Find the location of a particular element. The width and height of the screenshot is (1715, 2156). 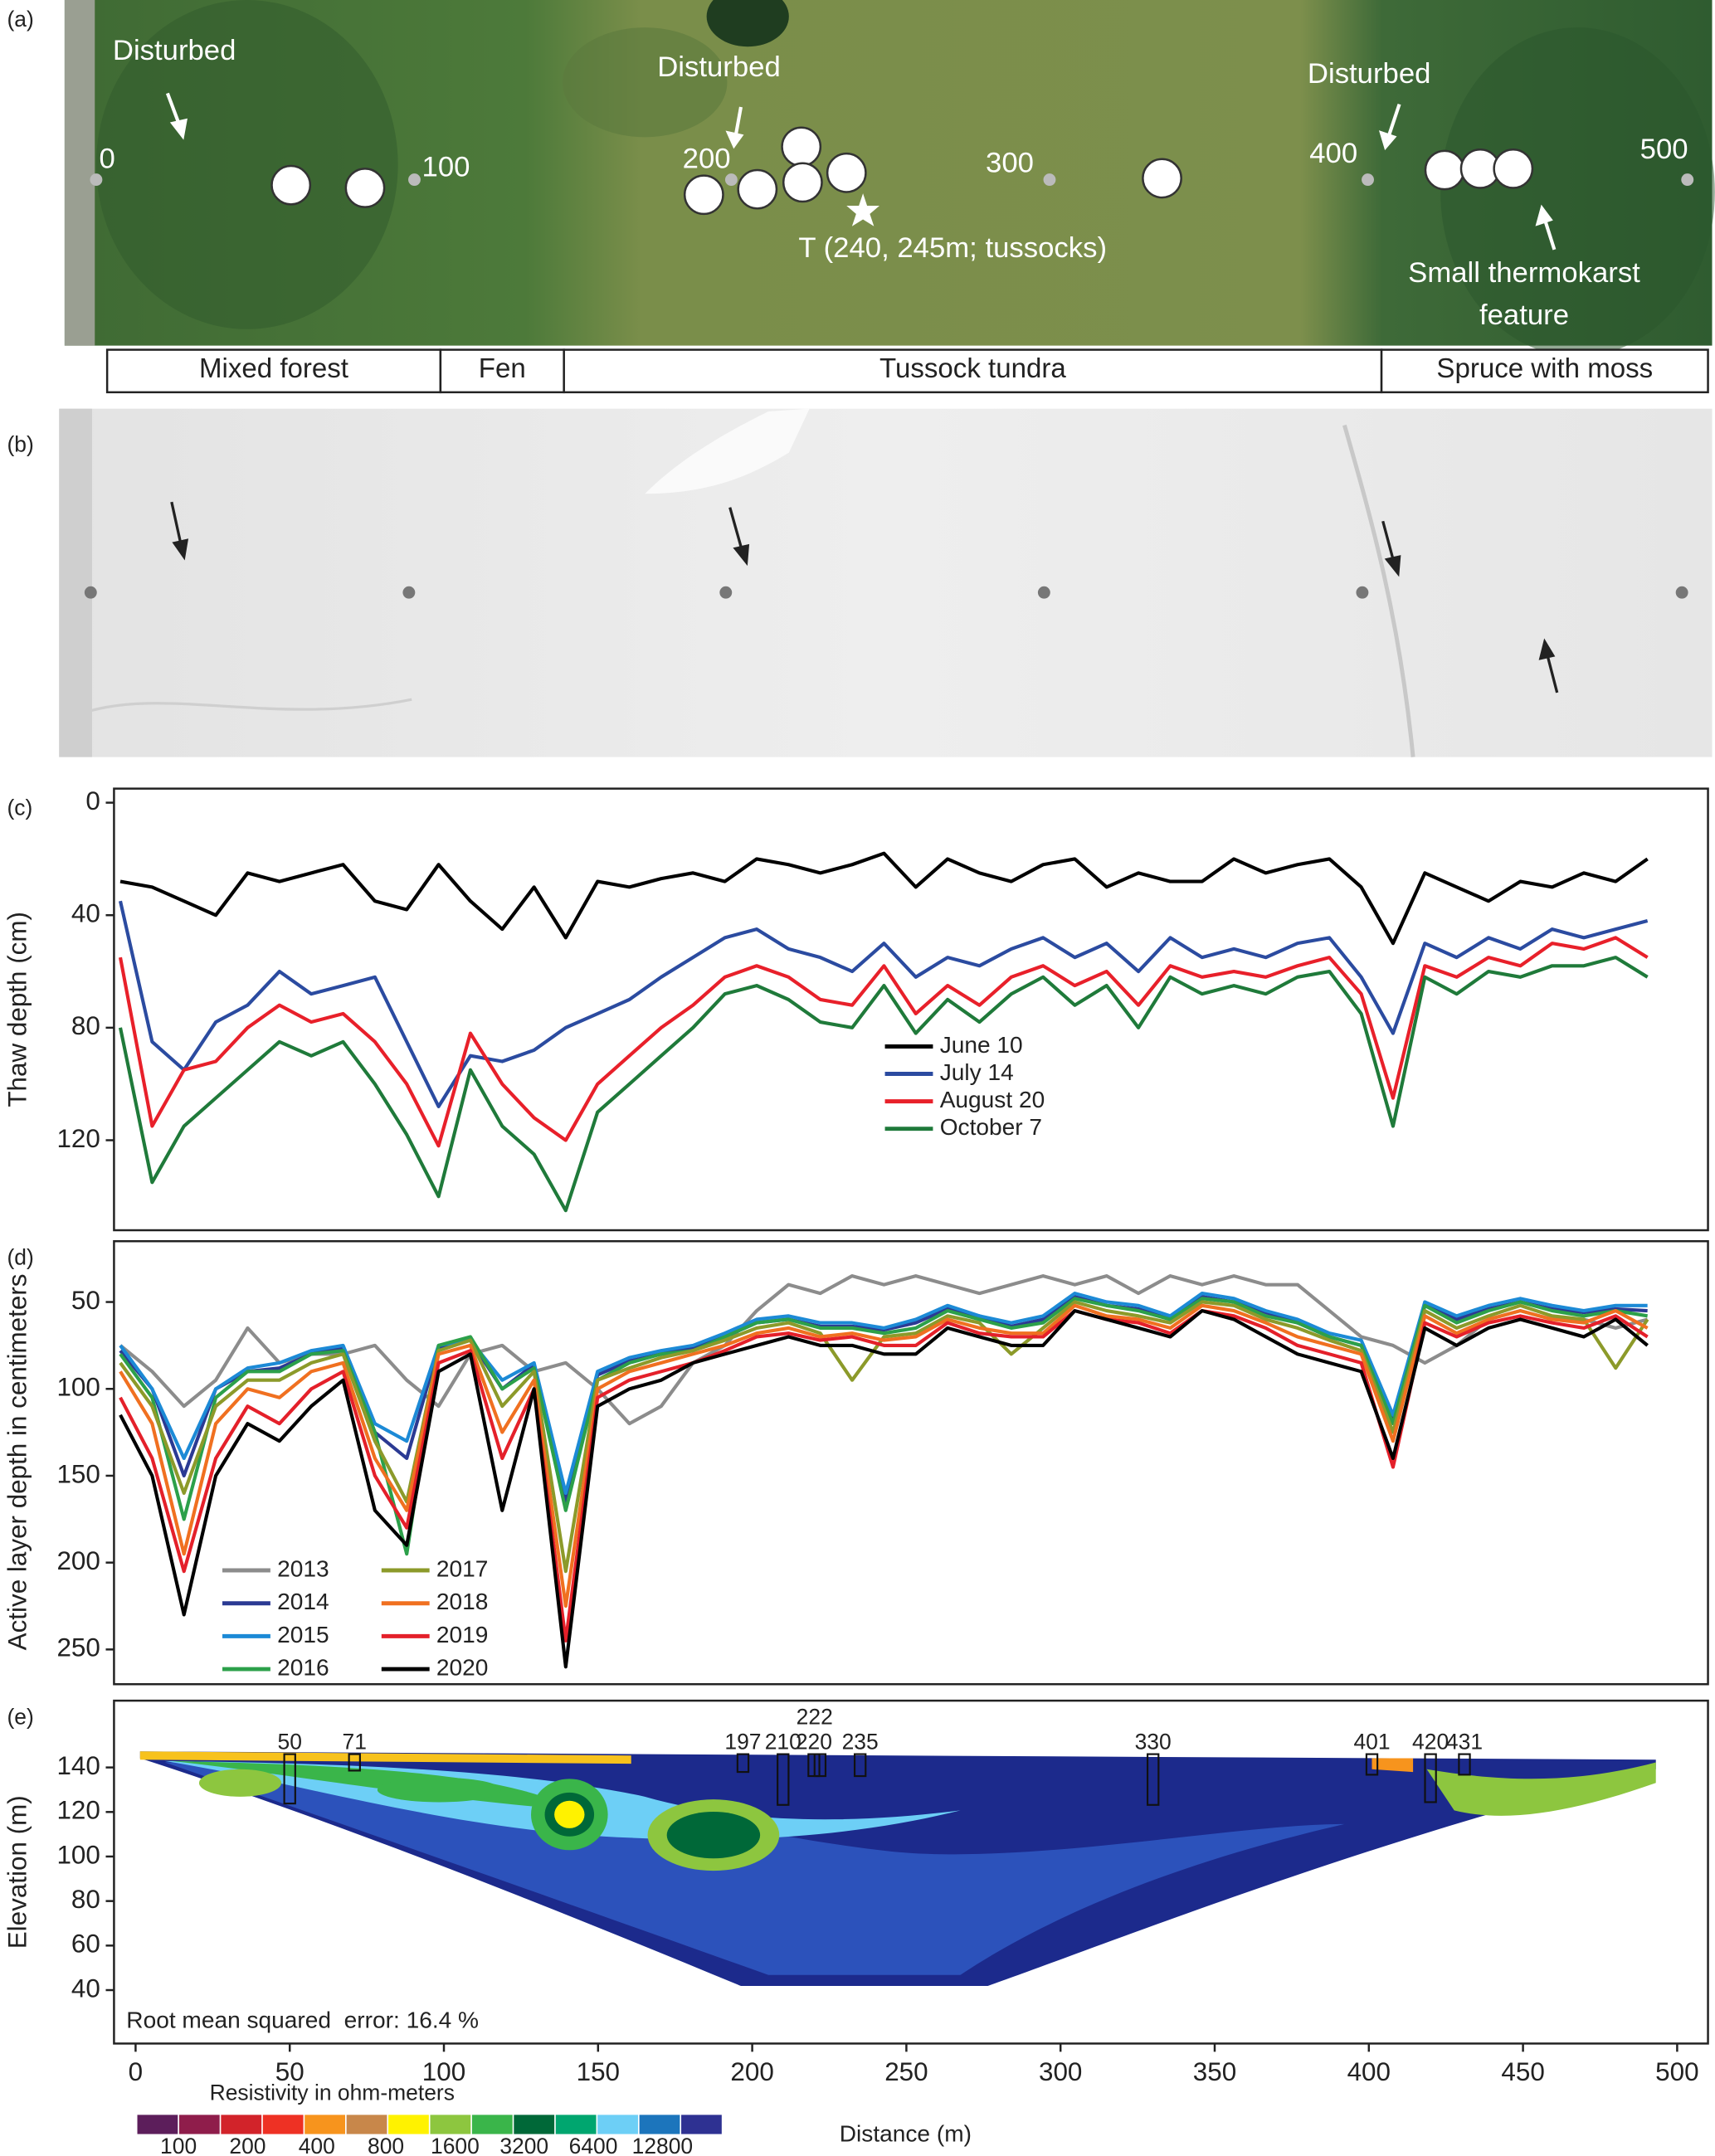

legend-label: 2014 is located at coordinates (303, 1601).